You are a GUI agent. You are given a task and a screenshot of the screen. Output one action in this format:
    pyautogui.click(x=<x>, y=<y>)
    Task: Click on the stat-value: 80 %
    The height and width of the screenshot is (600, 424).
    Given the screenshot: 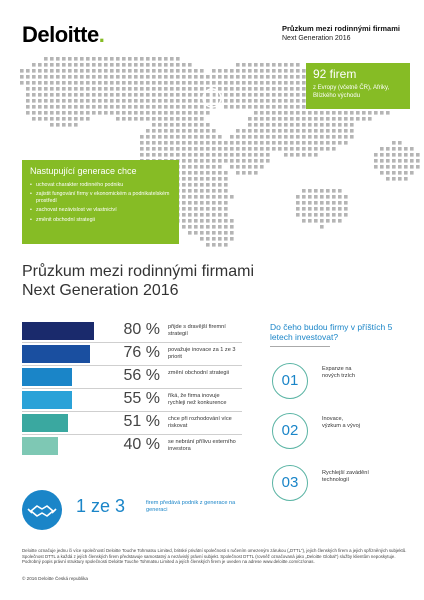 What is the action you would take?
    pyautogui.click(x=141, y=329)
    